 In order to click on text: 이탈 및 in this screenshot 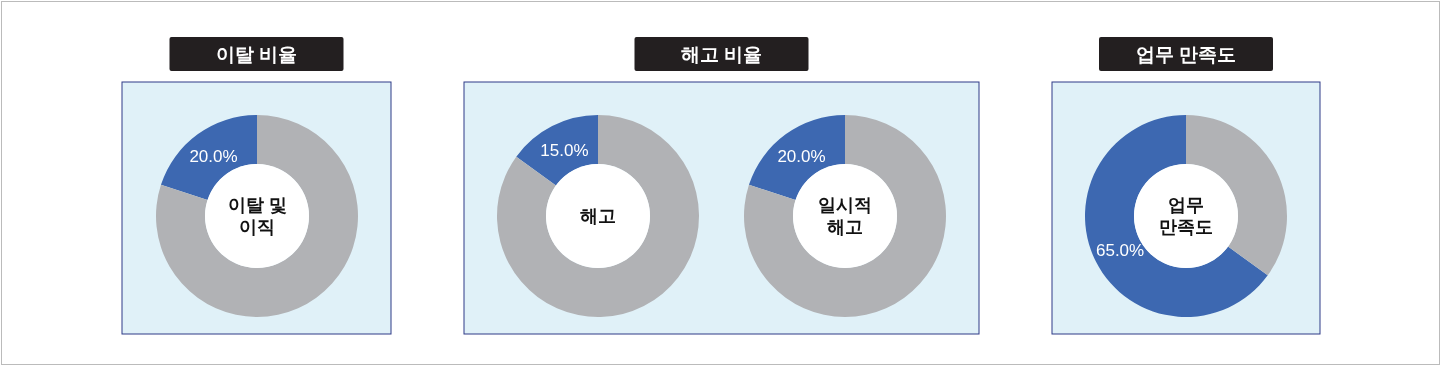, I will do `click(257, 205)`.